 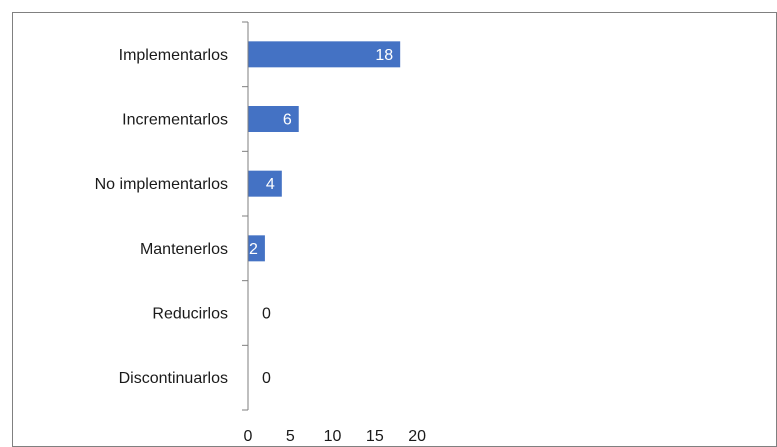 I want to click on data-label-mantenerlos: 2, so click(x=253, y=249).